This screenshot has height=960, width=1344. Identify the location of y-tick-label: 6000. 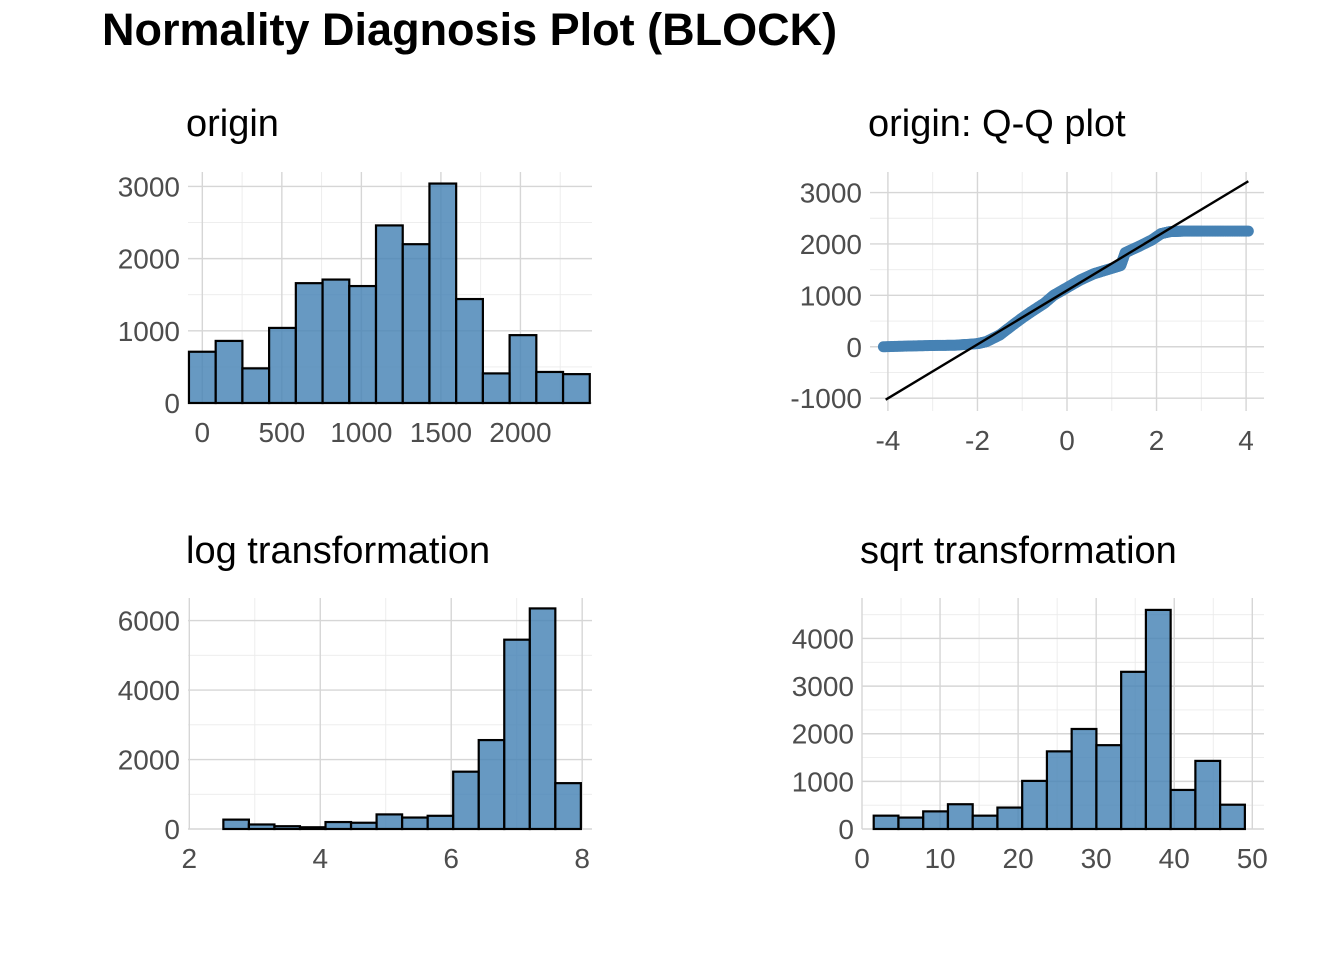
(149, 621).